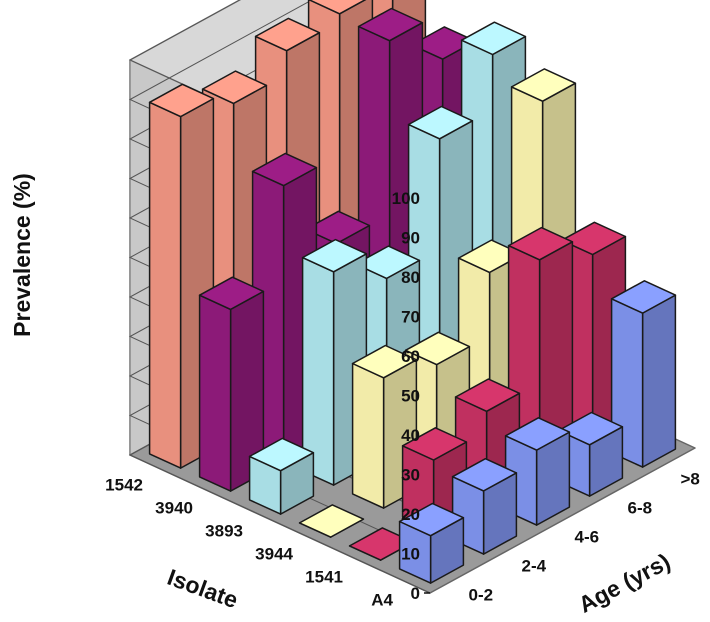 The image size is (710, 622). I want to click on y-tick-label: 70, so click(410, 317).